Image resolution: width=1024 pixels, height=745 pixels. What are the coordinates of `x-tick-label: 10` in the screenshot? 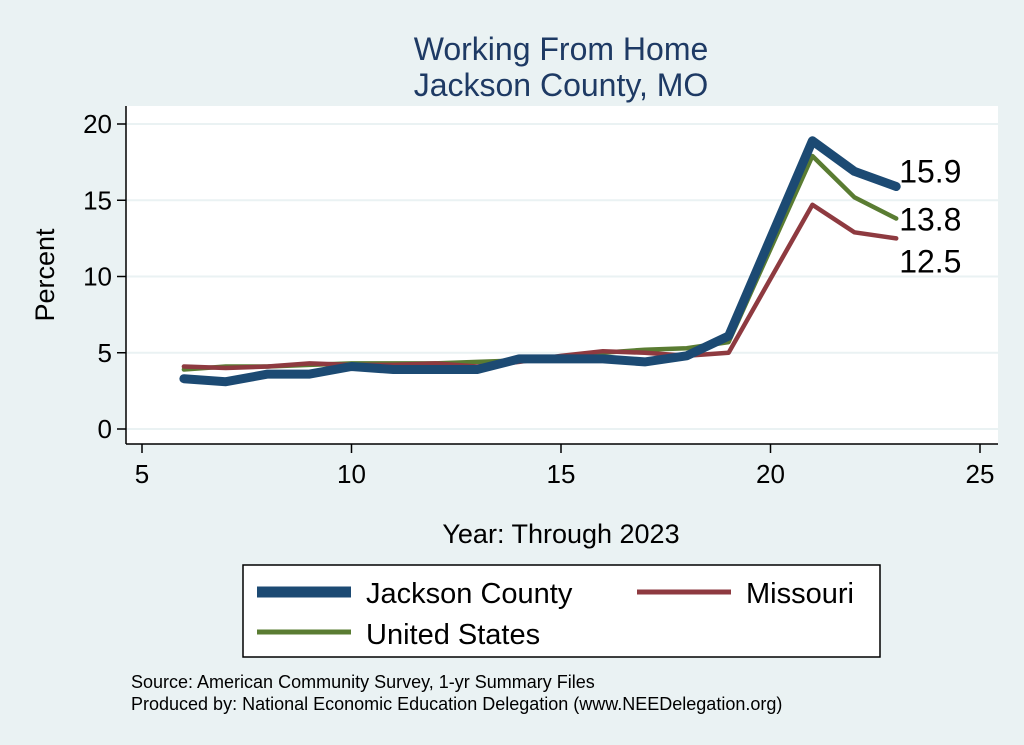 It's located at (351, 474).